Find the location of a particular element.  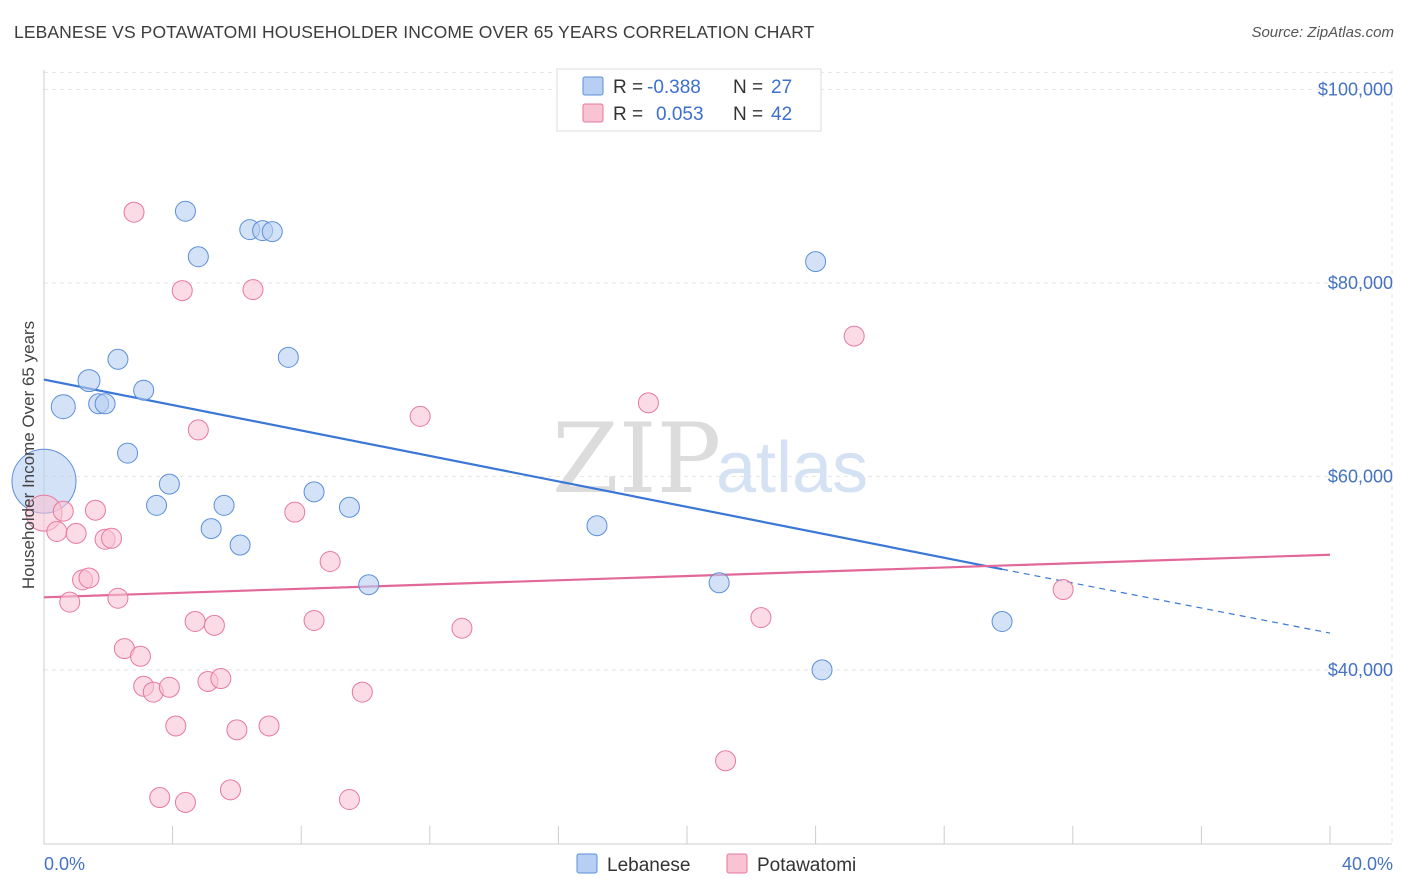

legend-swatch-lebanese is located at coordinates (593, 86).